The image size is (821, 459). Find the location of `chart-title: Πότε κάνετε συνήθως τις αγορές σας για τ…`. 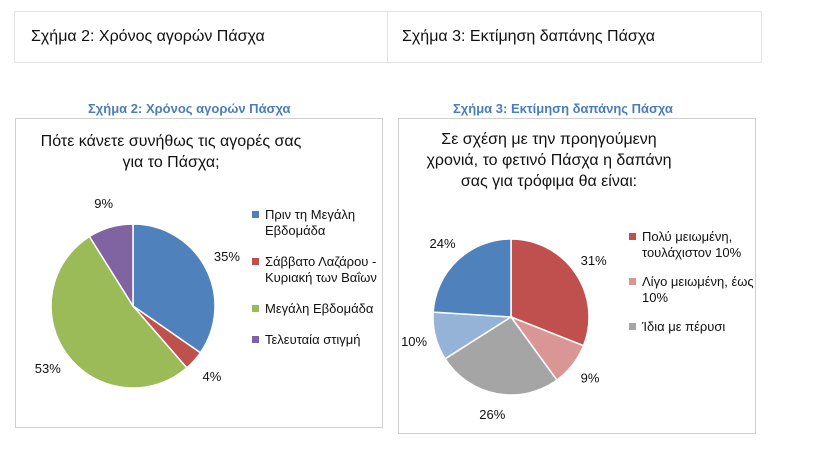

chart-title: Πότε κάνετε συνήθως τις αγορές σας για τ… is located at coordinates (171, 152).